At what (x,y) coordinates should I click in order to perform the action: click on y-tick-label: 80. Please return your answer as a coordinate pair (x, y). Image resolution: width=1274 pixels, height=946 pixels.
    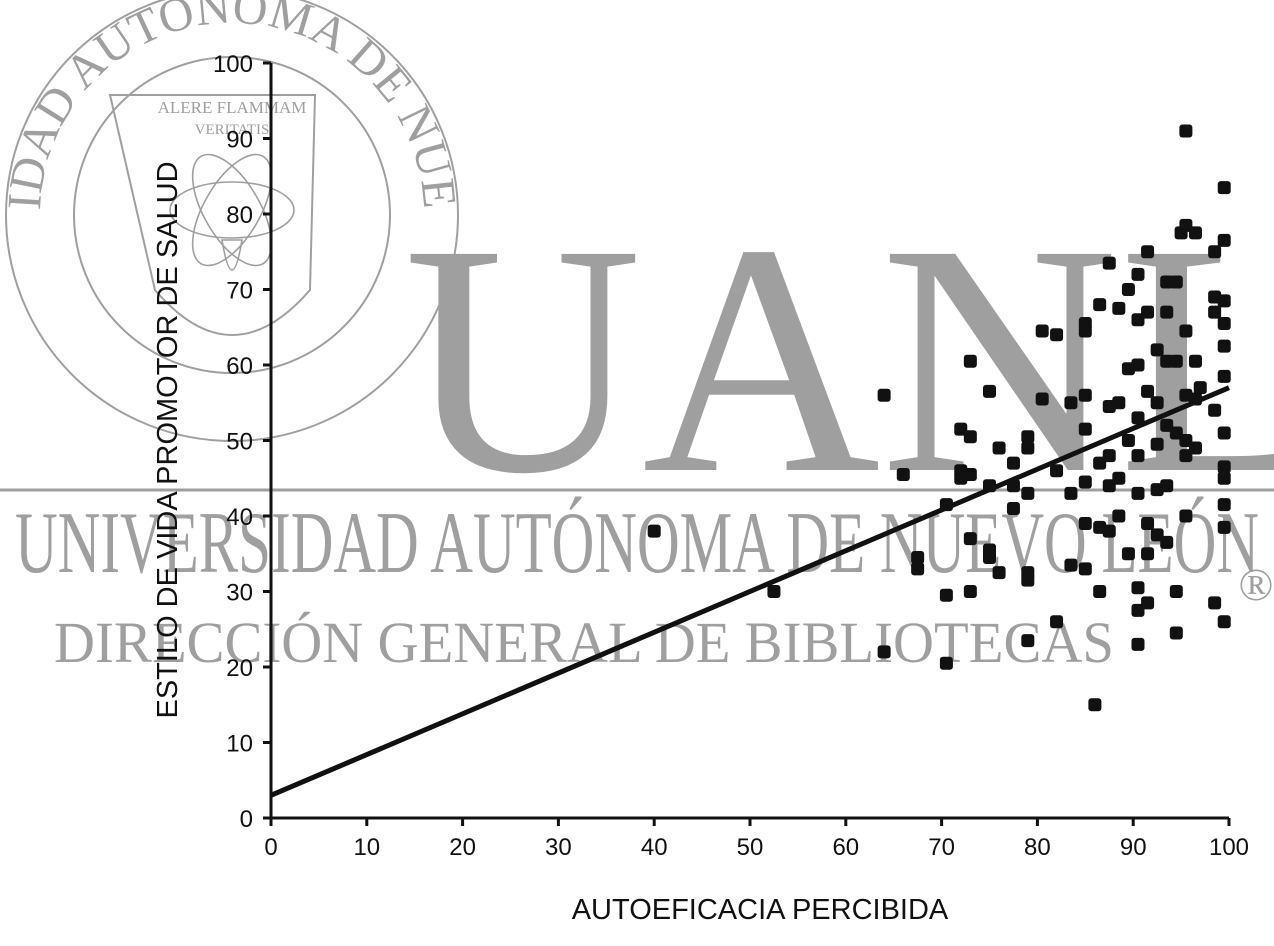
    Looking at the image, I should click on (239, 215).